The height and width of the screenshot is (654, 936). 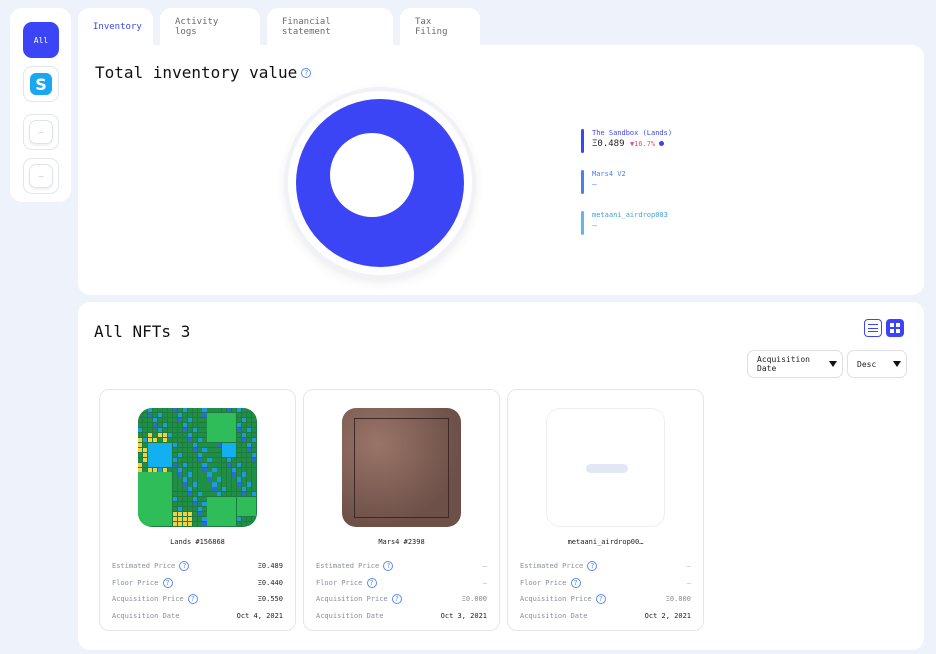 I want to click on legend-item: metaani_airdrop003 —, so click(x=626, y=223).